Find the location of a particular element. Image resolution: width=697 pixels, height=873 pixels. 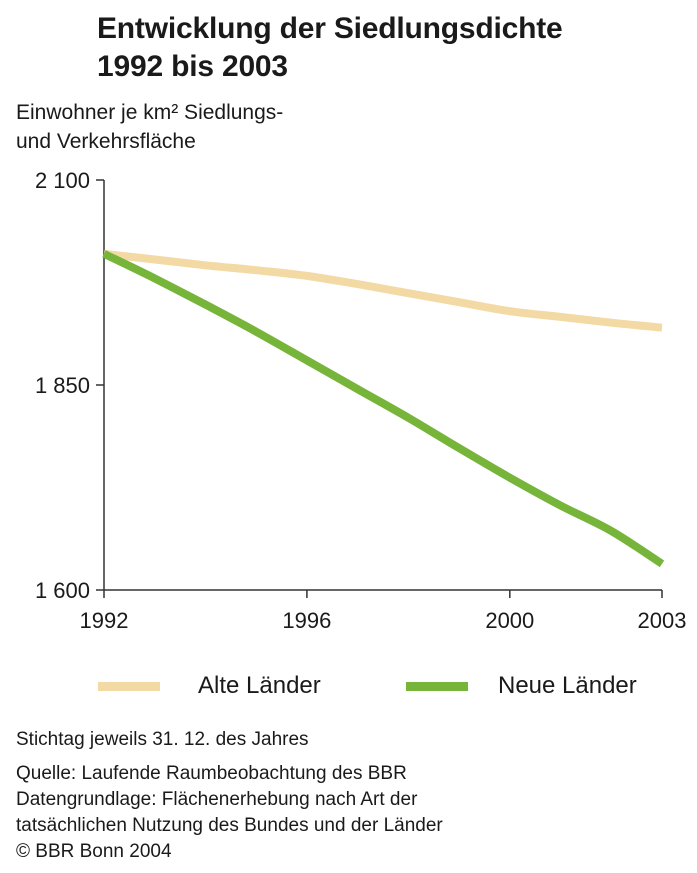

legend-label-alte-laender: Alte Länder is located at coordinates (259, 685).